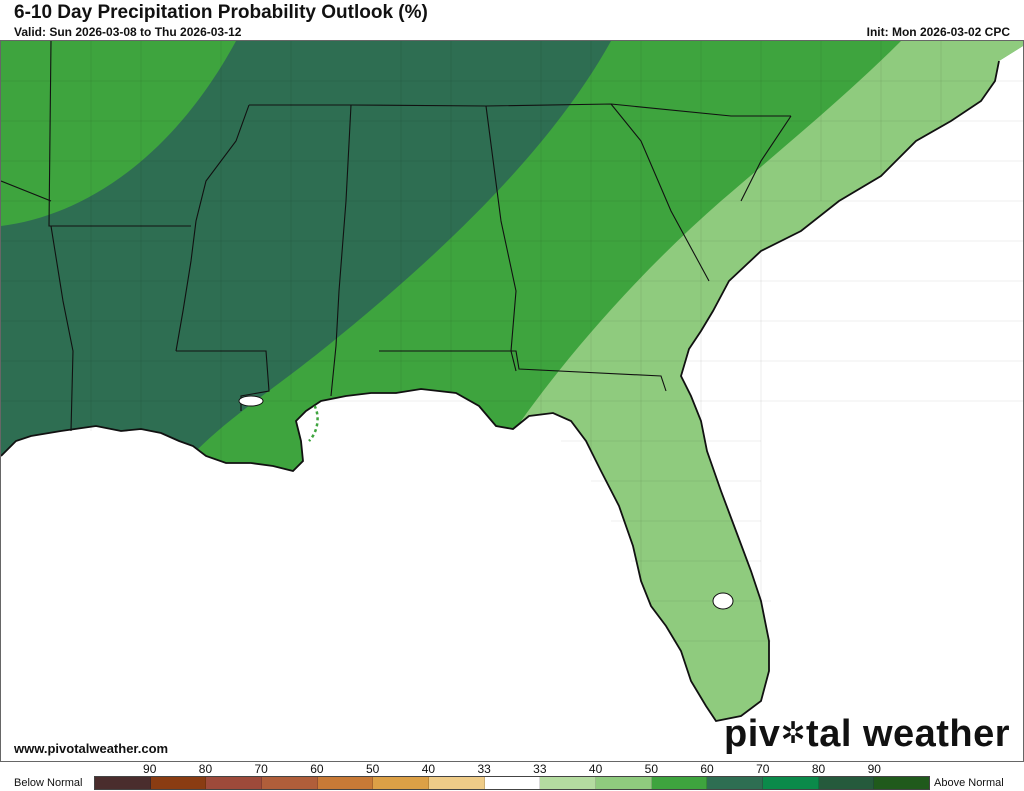  Describe the element at coordinates (793, 733) in the screenshot. I see `gear-icon: ✲` at that location.